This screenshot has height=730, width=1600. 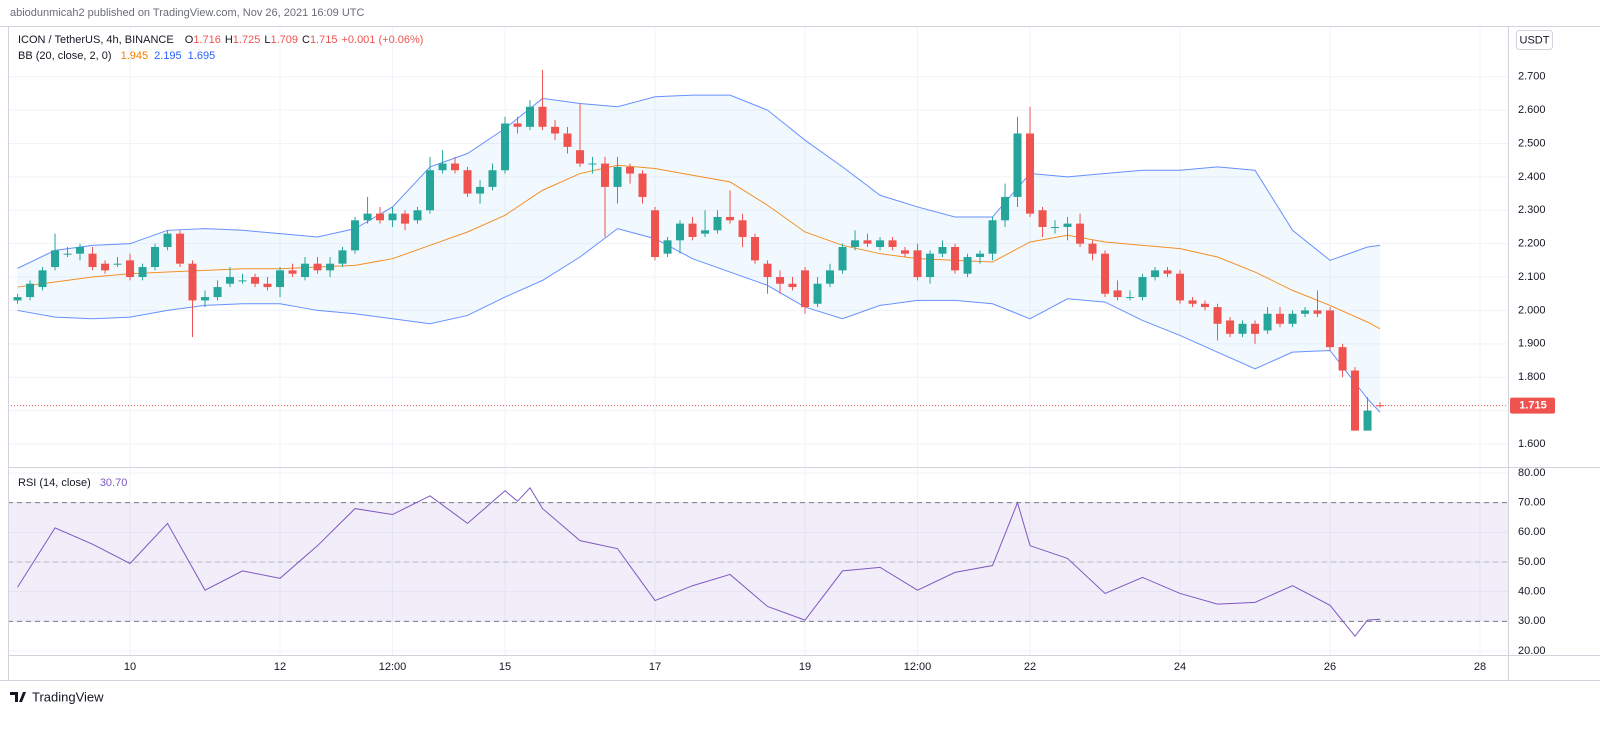 I want to click on y-tick-label: 1.800, so click(x=1532, y=377).